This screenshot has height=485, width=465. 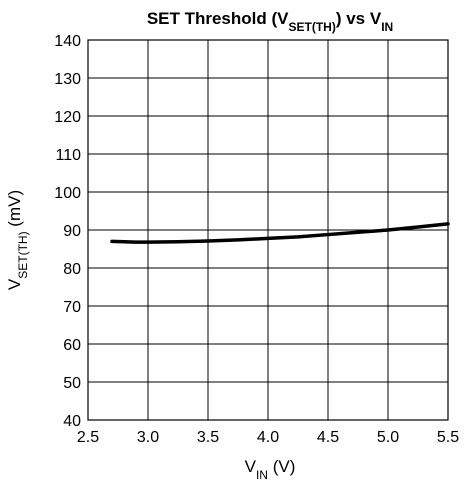 What do you see at coordinates (328, 437) in the screenshot?
I see `x-tick-label: 4.5` at bounding box center [328, 437].